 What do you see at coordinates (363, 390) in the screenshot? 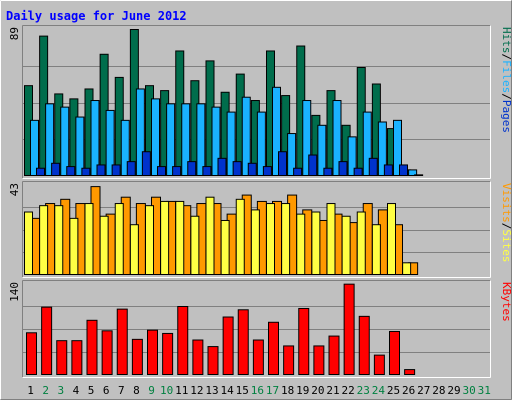
I see `day-label-23: 23` at bounding box center [363, 390].